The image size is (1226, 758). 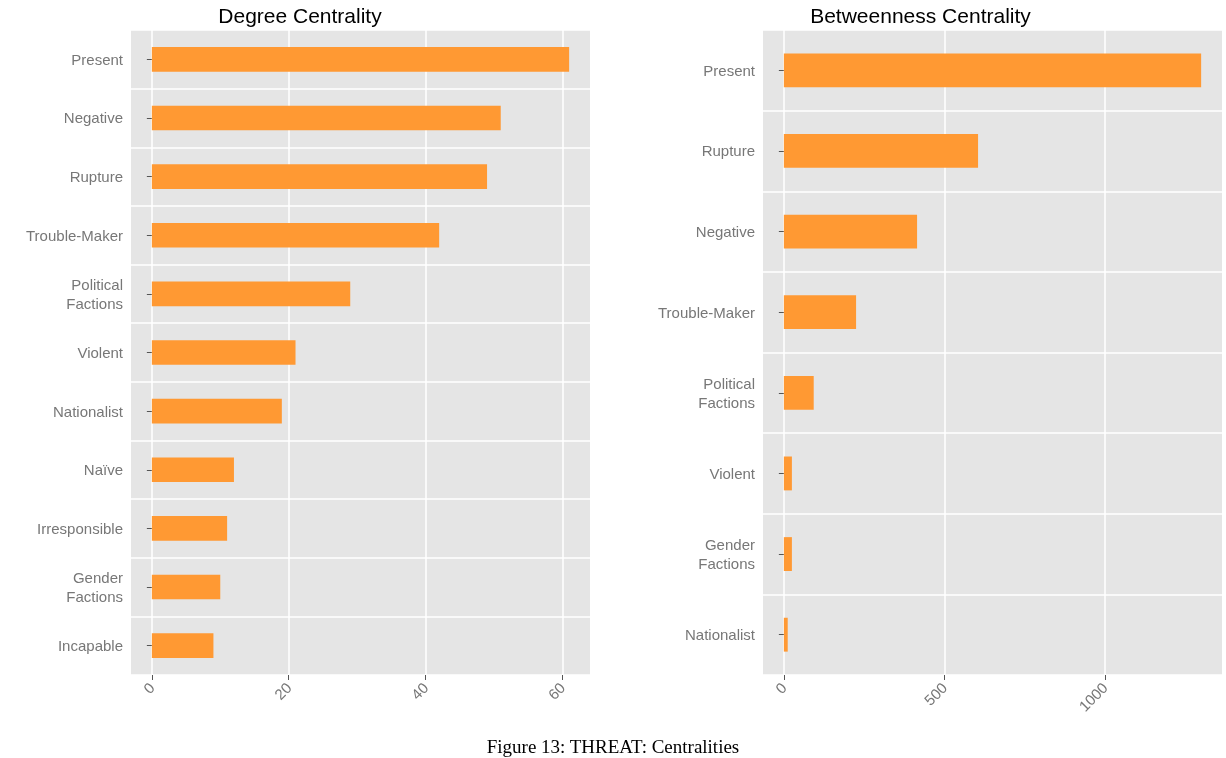 I want to click on y-tick-label: Incapable, so click(x=90, y=646).